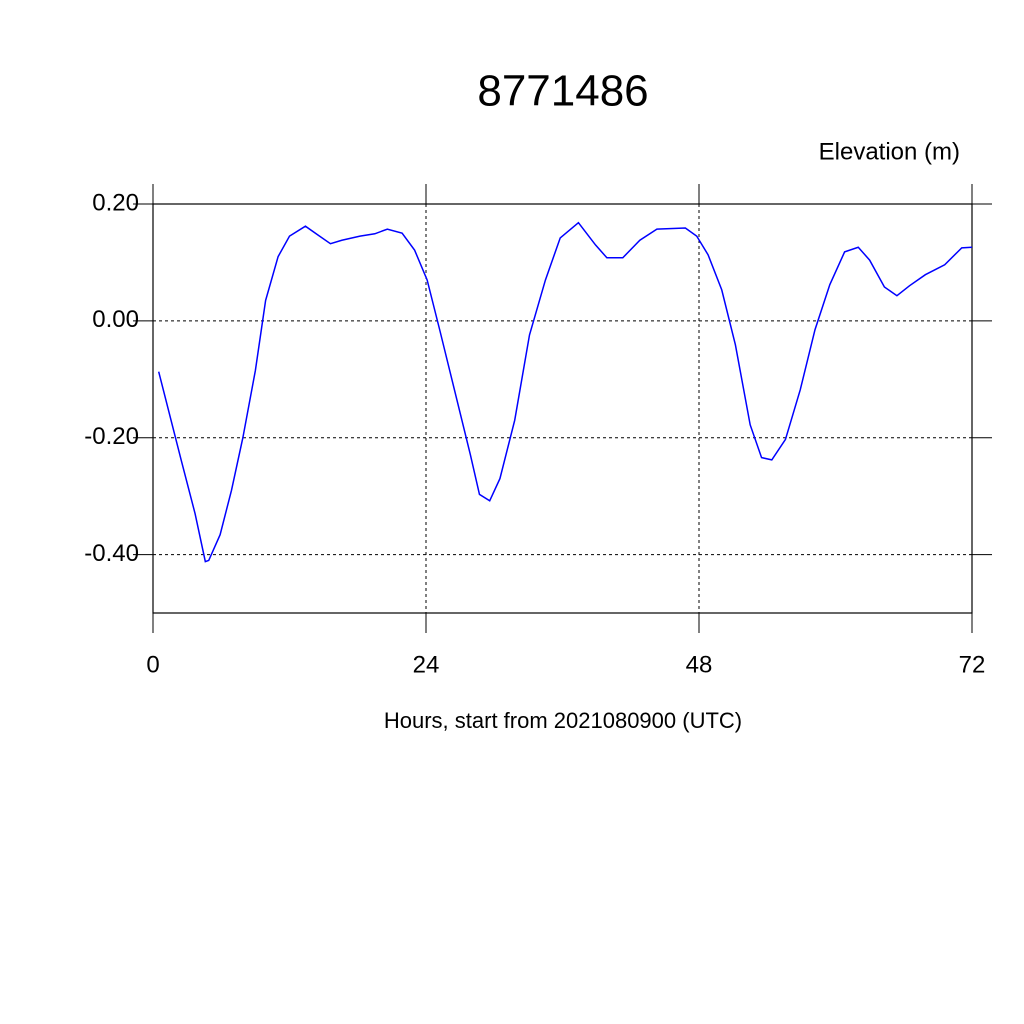  Describe the element at coordinates (152, 664) in the screenshot. I see `x-tick-label: 0` at that location.